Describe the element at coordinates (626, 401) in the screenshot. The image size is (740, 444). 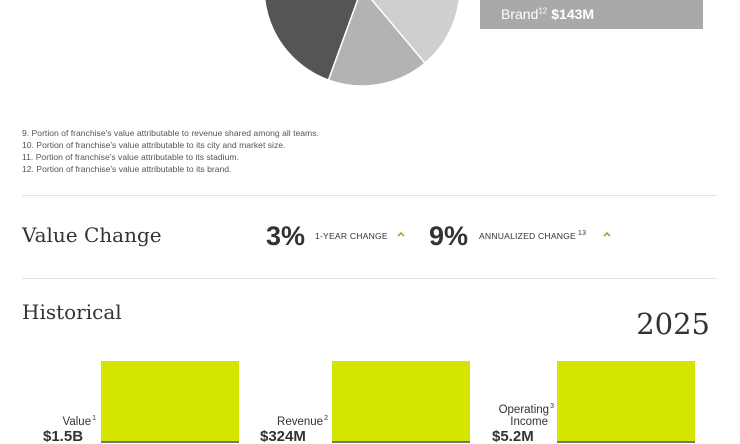
I see `operating-income-bar` at that location.